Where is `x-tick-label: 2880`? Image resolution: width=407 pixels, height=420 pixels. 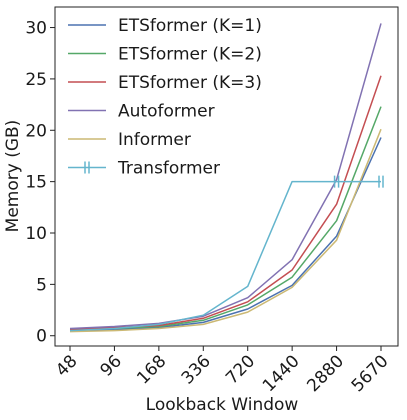
x-tick-label: 2880 is located at coordinates (325, 373).